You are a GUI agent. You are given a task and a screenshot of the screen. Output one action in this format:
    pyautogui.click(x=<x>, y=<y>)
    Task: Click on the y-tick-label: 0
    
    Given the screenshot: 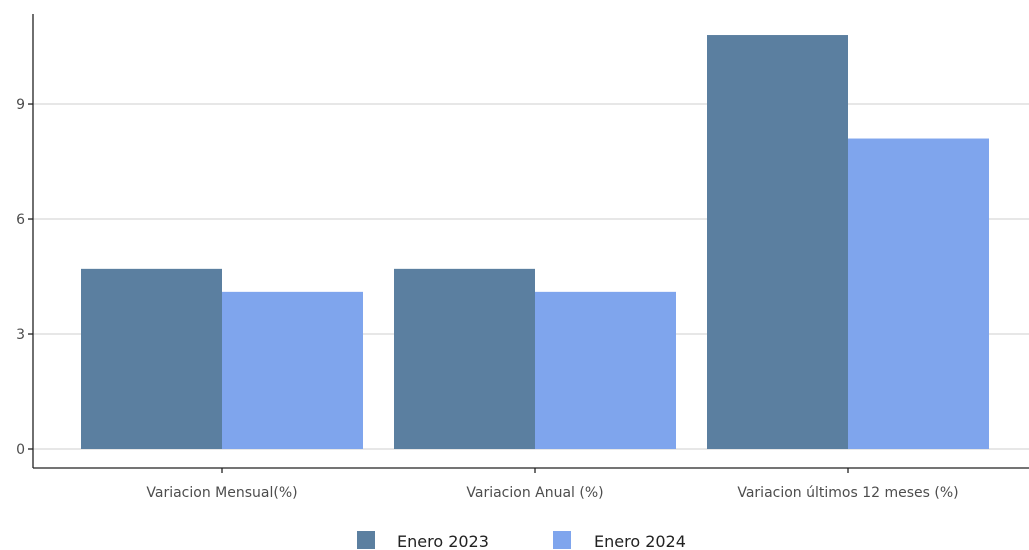 What is the action you would take?
    pyautogui.click(x=20, y=450)
    